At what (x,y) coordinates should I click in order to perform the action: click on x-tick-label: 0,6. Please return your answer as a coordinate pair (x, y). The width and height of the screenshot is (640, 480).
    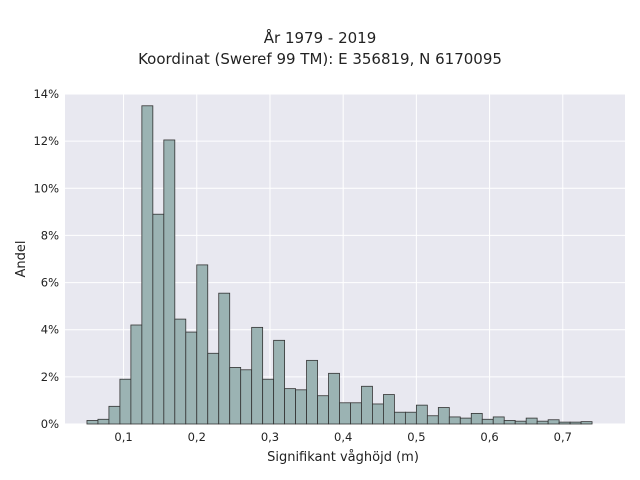
    Looking at the image, I should click on (489, 437).